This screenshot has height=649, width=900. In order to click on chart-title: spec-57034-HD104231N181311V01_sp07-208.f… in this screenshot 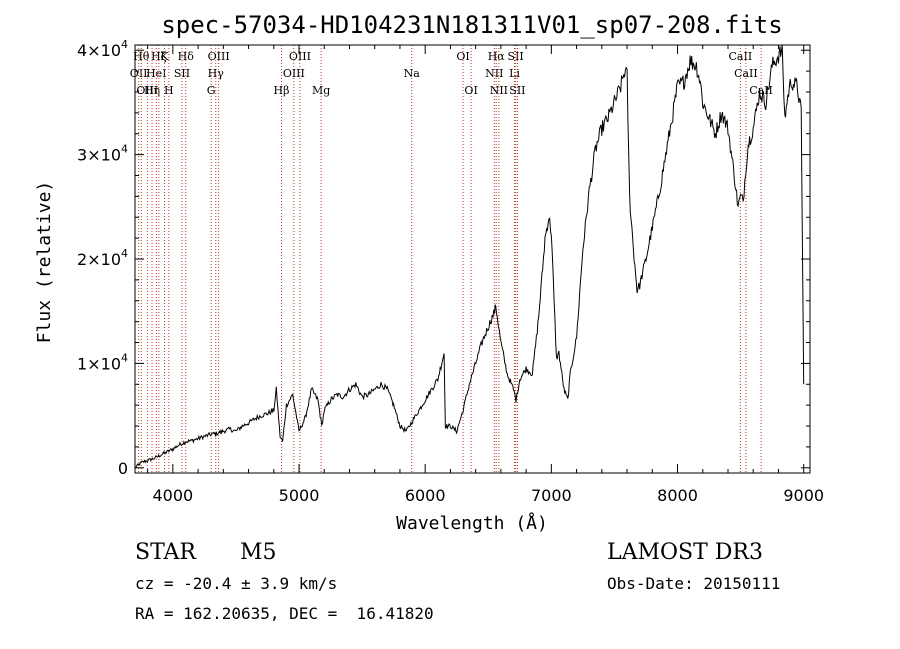, I will do `click(471, 25)`.